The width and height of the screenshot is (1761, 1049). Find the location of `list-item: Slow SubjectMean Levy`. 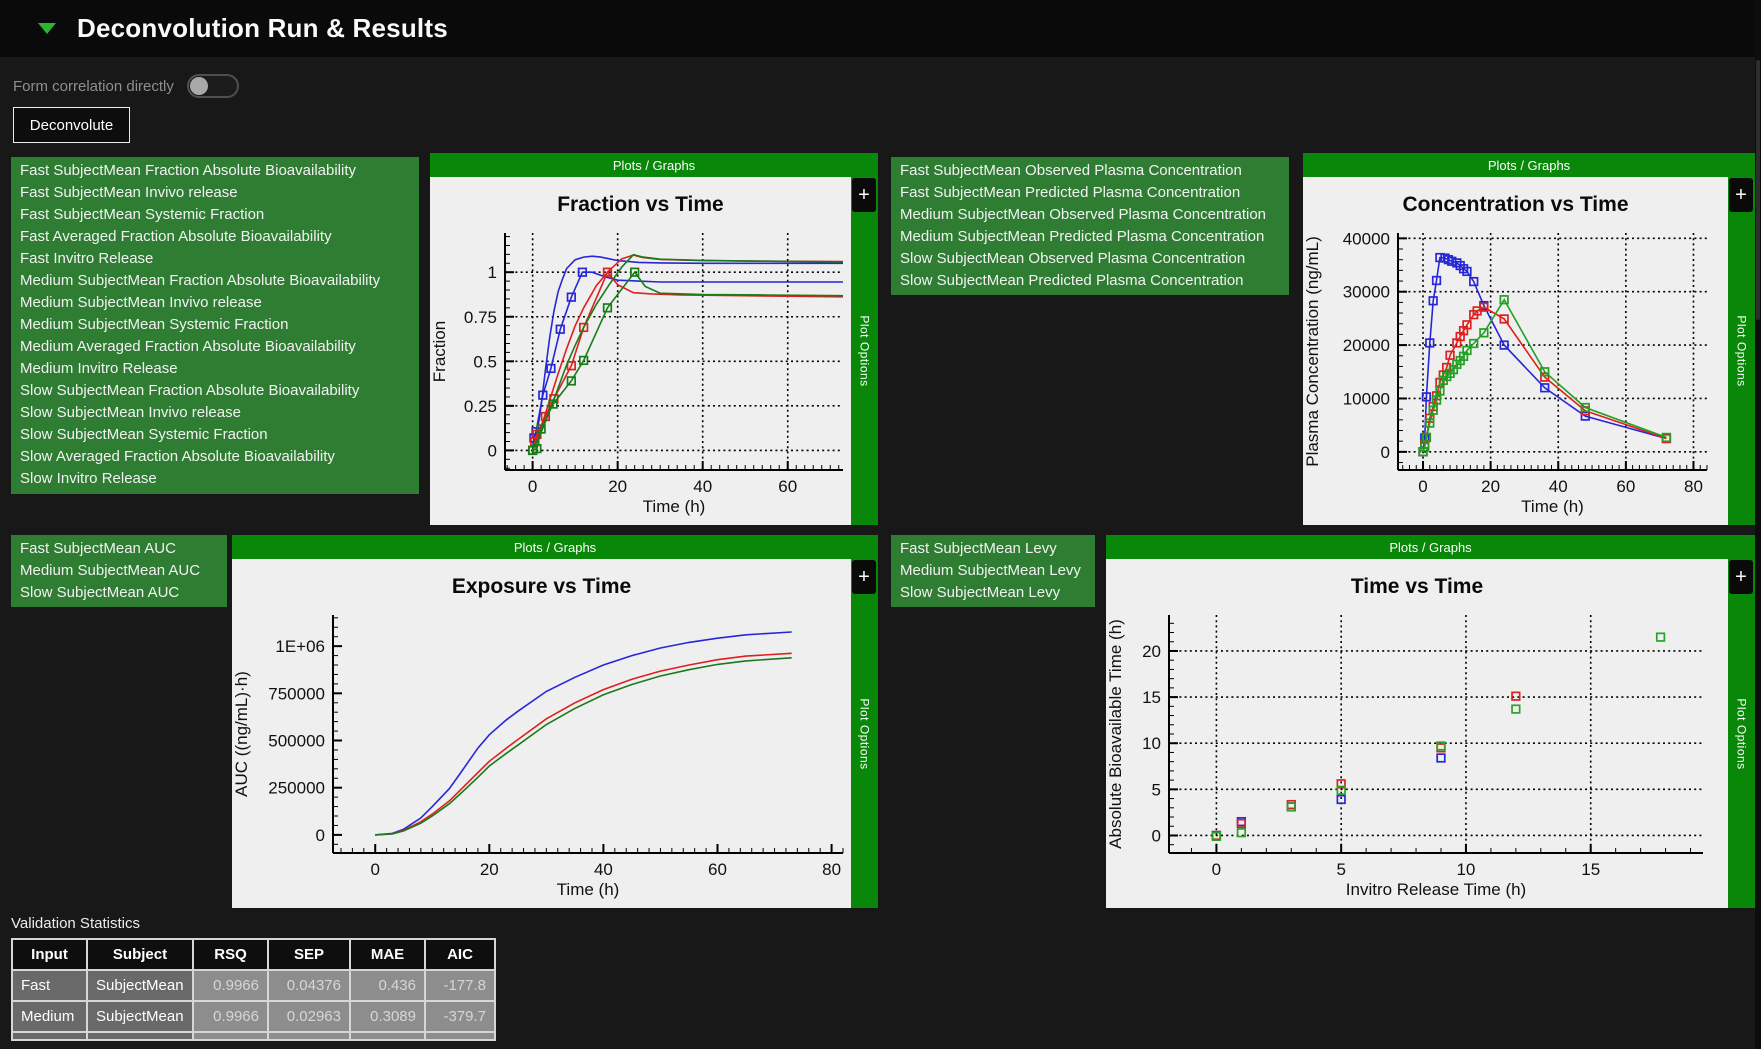

list-item: Slow SubjectMean Levy is located at coordinates (980, 592).